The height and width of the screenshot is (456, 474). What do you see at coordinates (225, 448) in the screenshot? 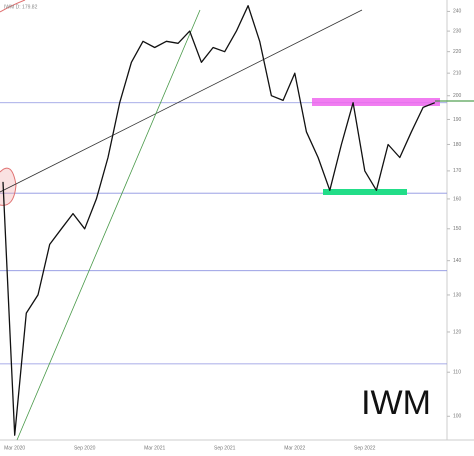
I see `x-tick-label: Sep 2021` at bounding box center [225, 448].